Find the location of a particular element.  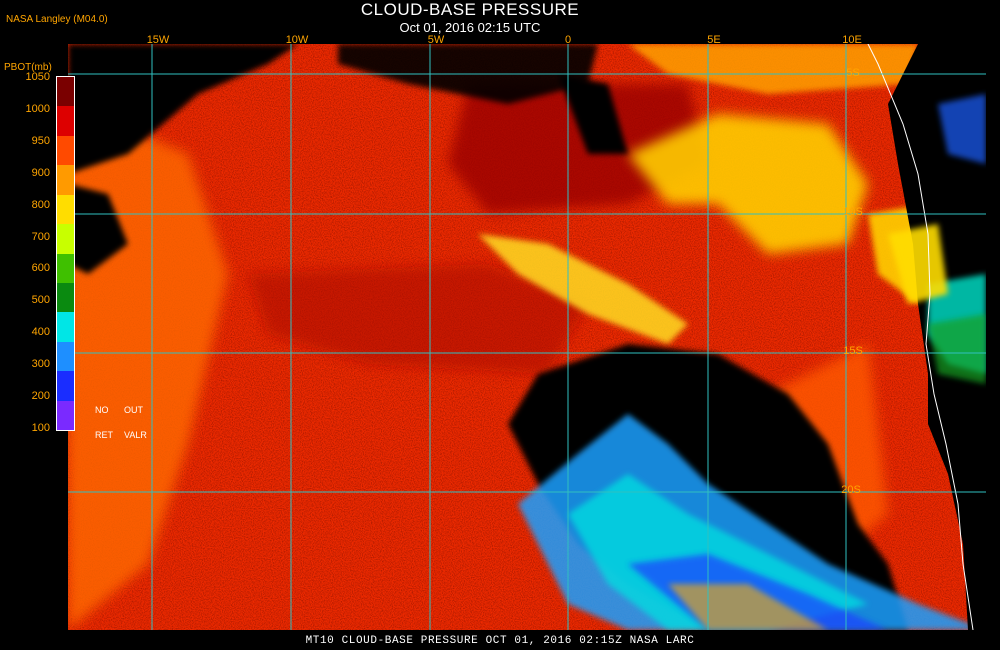

color-scale-tick-label: 200 is located at coordinates (40, 396).